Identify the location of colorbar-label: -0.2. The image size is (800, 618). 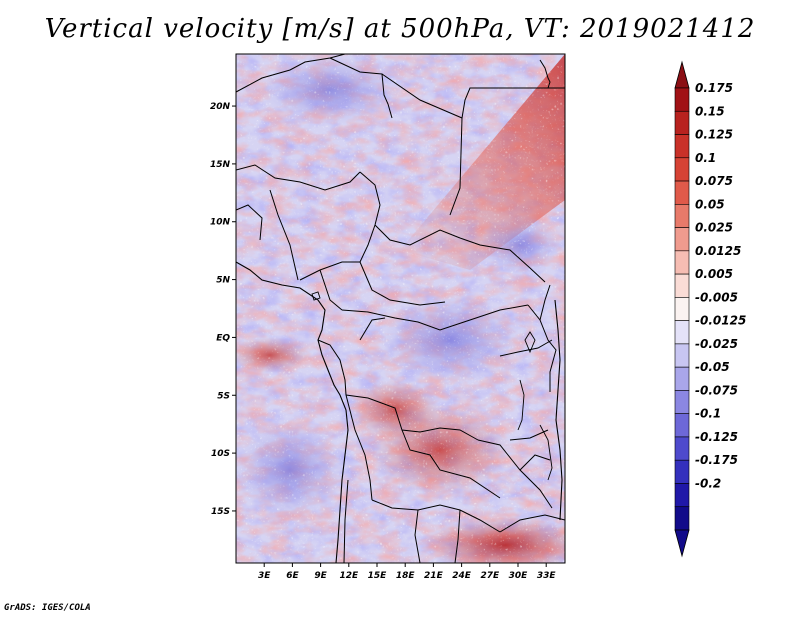
(708, 483).